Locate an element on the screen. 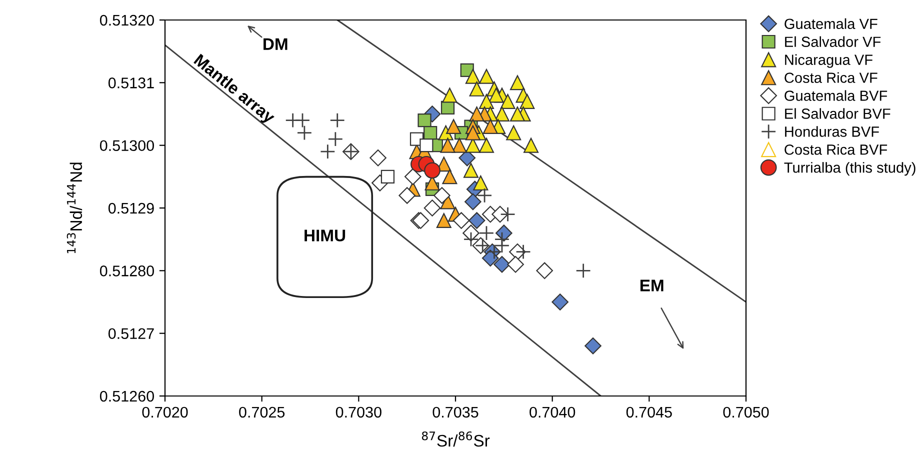  y-tick-label: 0.51260 is located at coordinates (127, 396).